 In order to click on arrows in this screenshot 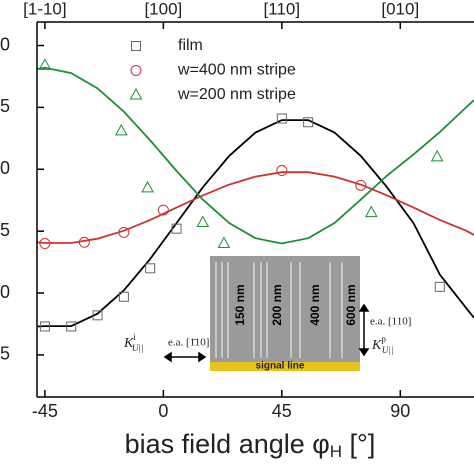, I will do `click(266, 333)`.